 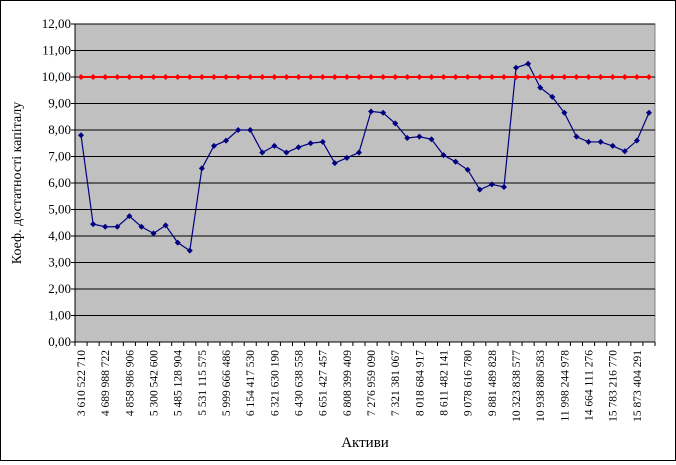 I want to click on x-tick-label: 6 808 399 409, so click(x=348, y=383).